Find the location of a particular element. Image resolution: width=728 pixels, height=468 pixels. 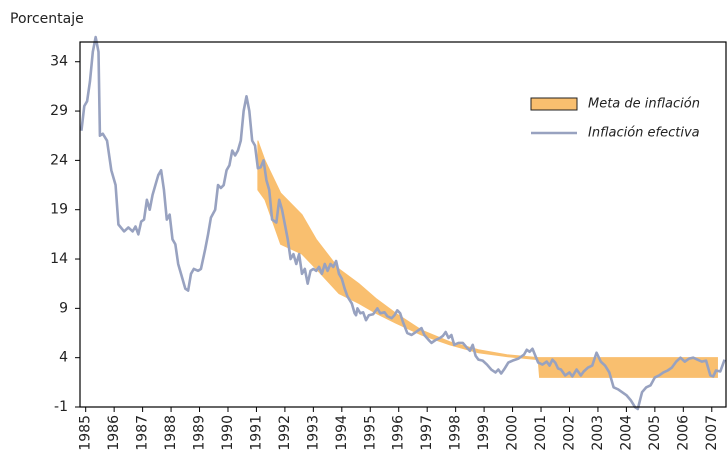

x-tick-label: 1991 is located at coordinates (256, 433).